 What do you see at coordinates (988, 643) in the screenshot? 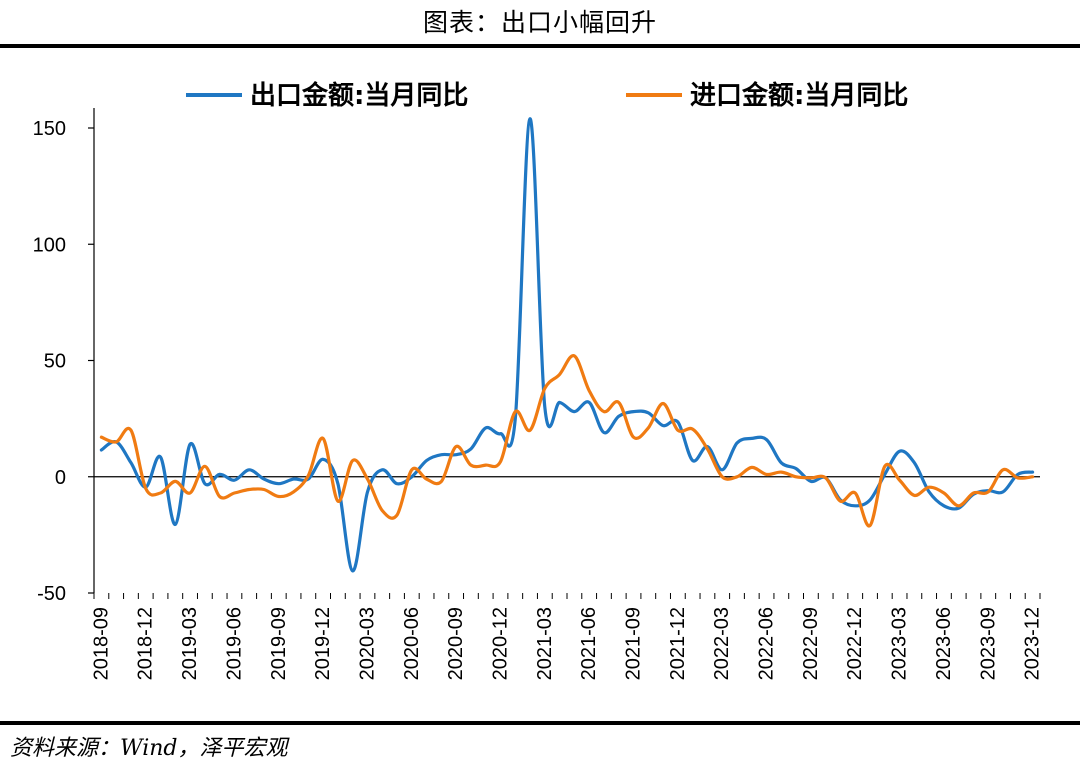
I see `x-tick-label: 2023-09` at bounding box center [988, 643].